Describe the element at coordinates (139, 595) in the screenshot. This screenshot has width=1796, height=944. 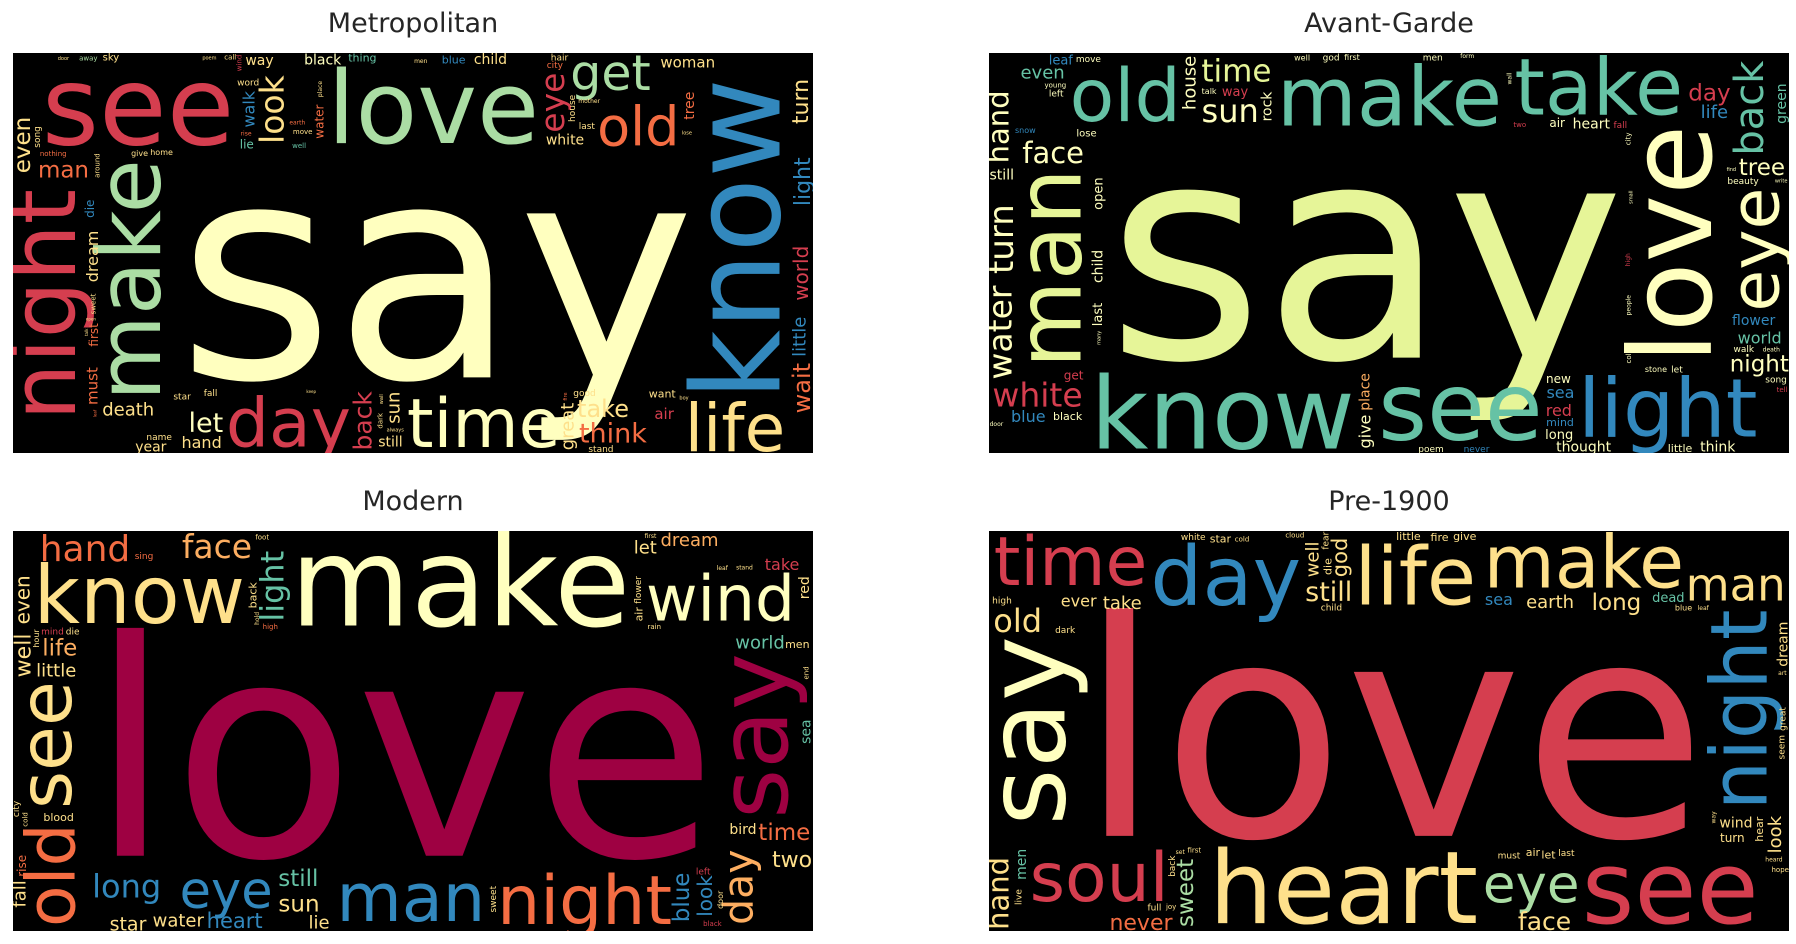
I see `word-know: know` at that location.